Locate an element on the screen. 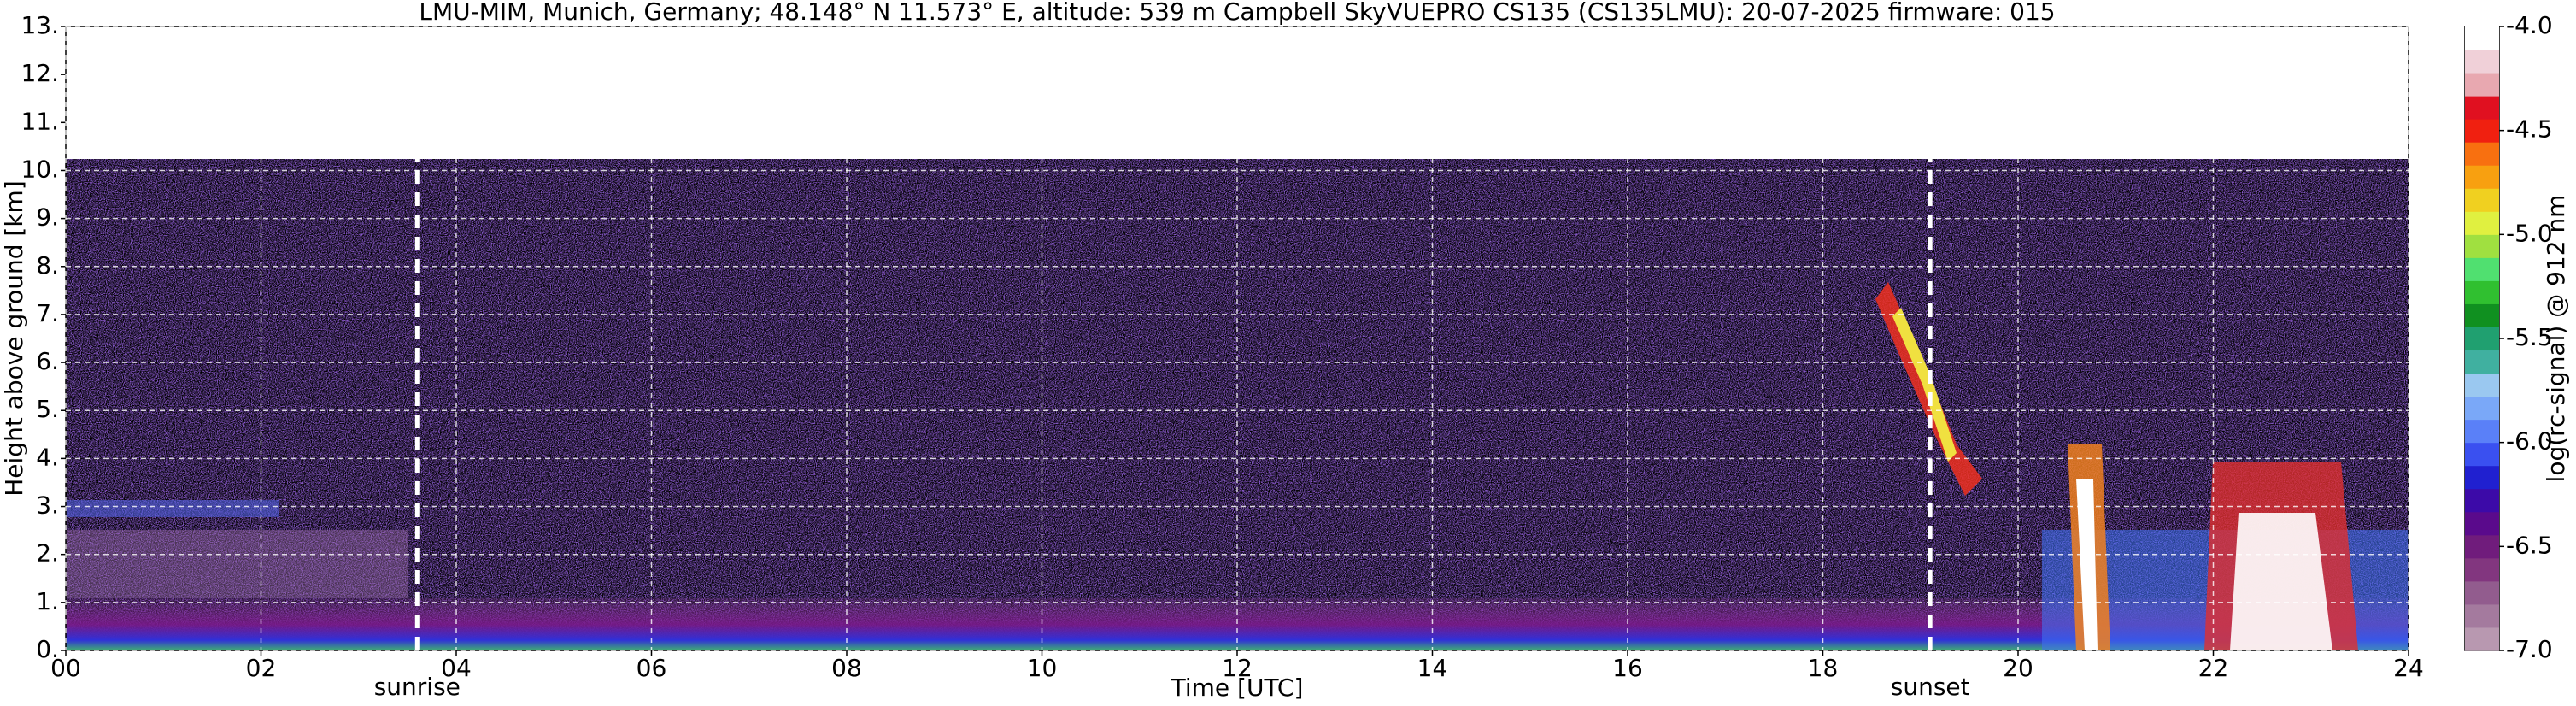 The height and width of the screenshot is (706, 2576). x-axis-label: Time [UTC] is located at coordinates (1237, 688).